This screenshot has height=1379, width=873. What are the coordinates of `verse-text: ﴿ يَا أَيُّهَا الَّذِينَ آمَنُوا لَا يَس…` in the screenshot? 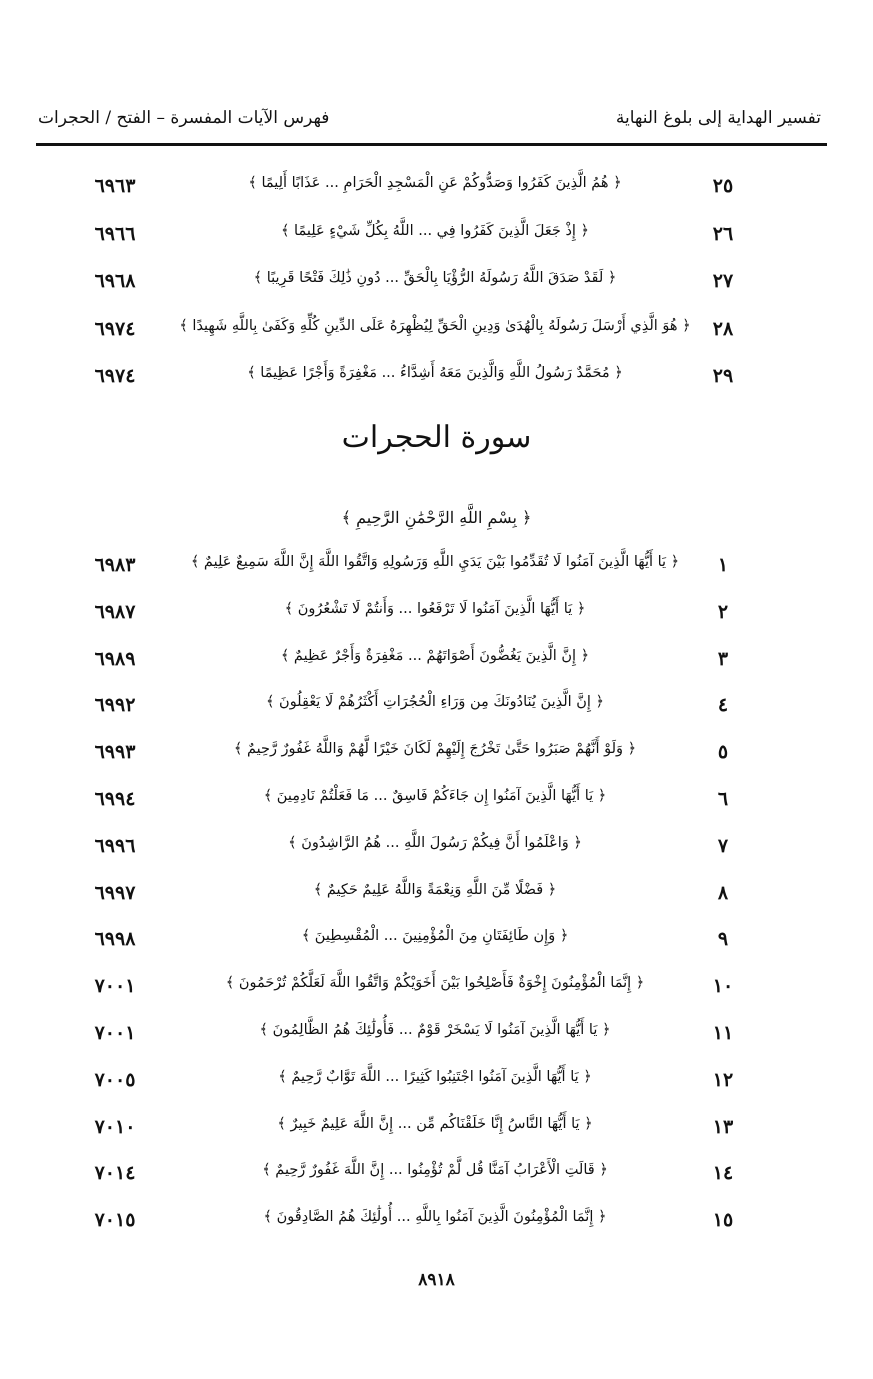 It's located at (435, 1030).